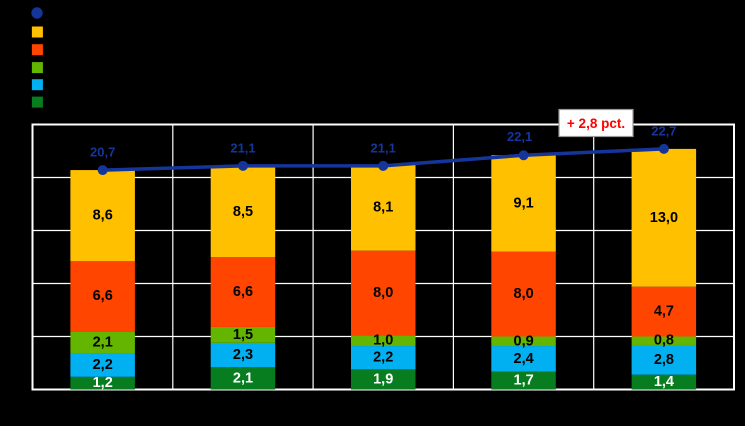 The width and height of the screenshot is (745, 426). Describe the element at coordinates (383, 379) in the screenshot. I see `svg-text: 1,9` at that location.